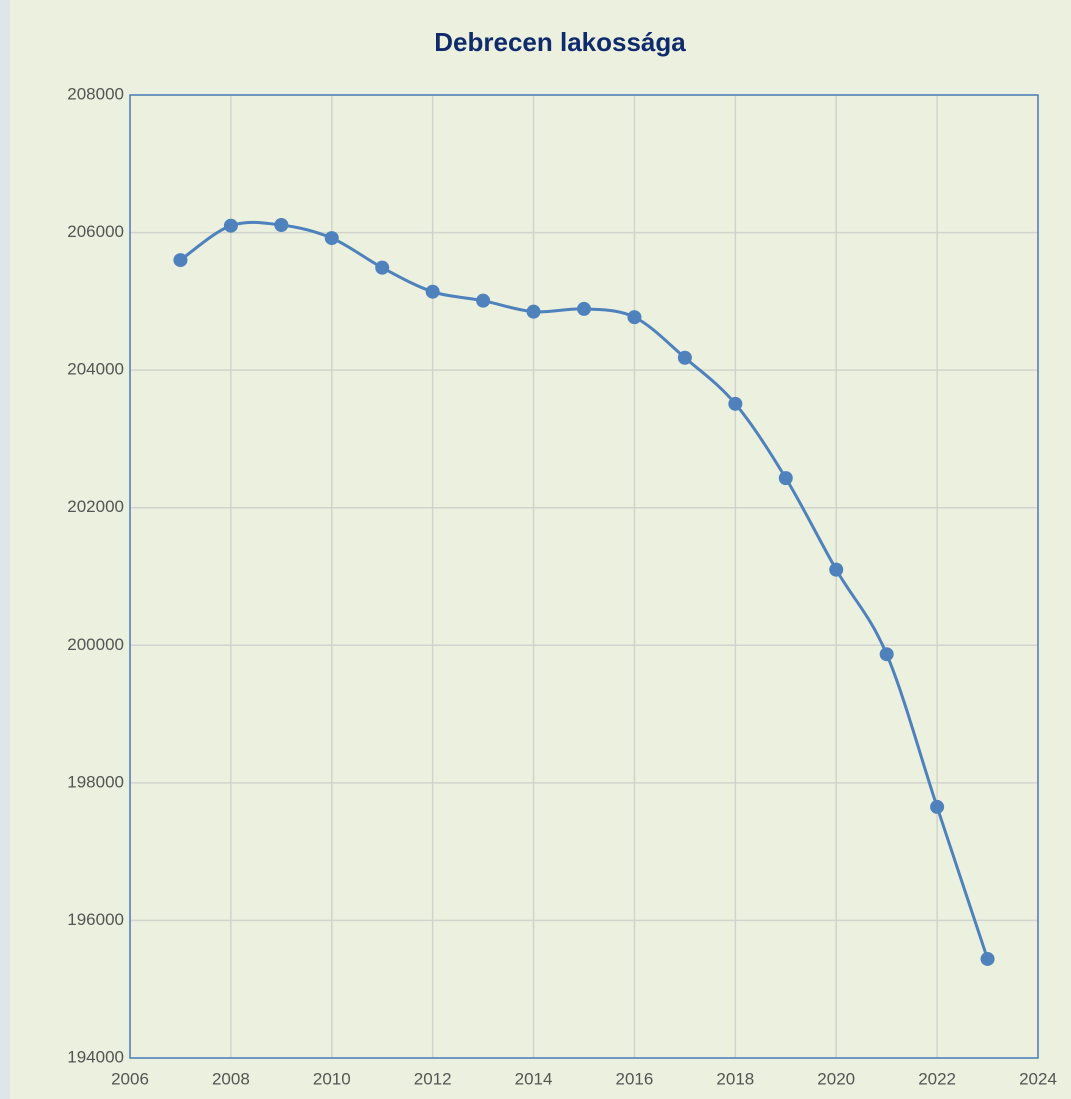  What do you see at coordinates (130, 1078) in the screenshot?
I see `x-tick-label: 2006` at bounding box center [130, 1078].